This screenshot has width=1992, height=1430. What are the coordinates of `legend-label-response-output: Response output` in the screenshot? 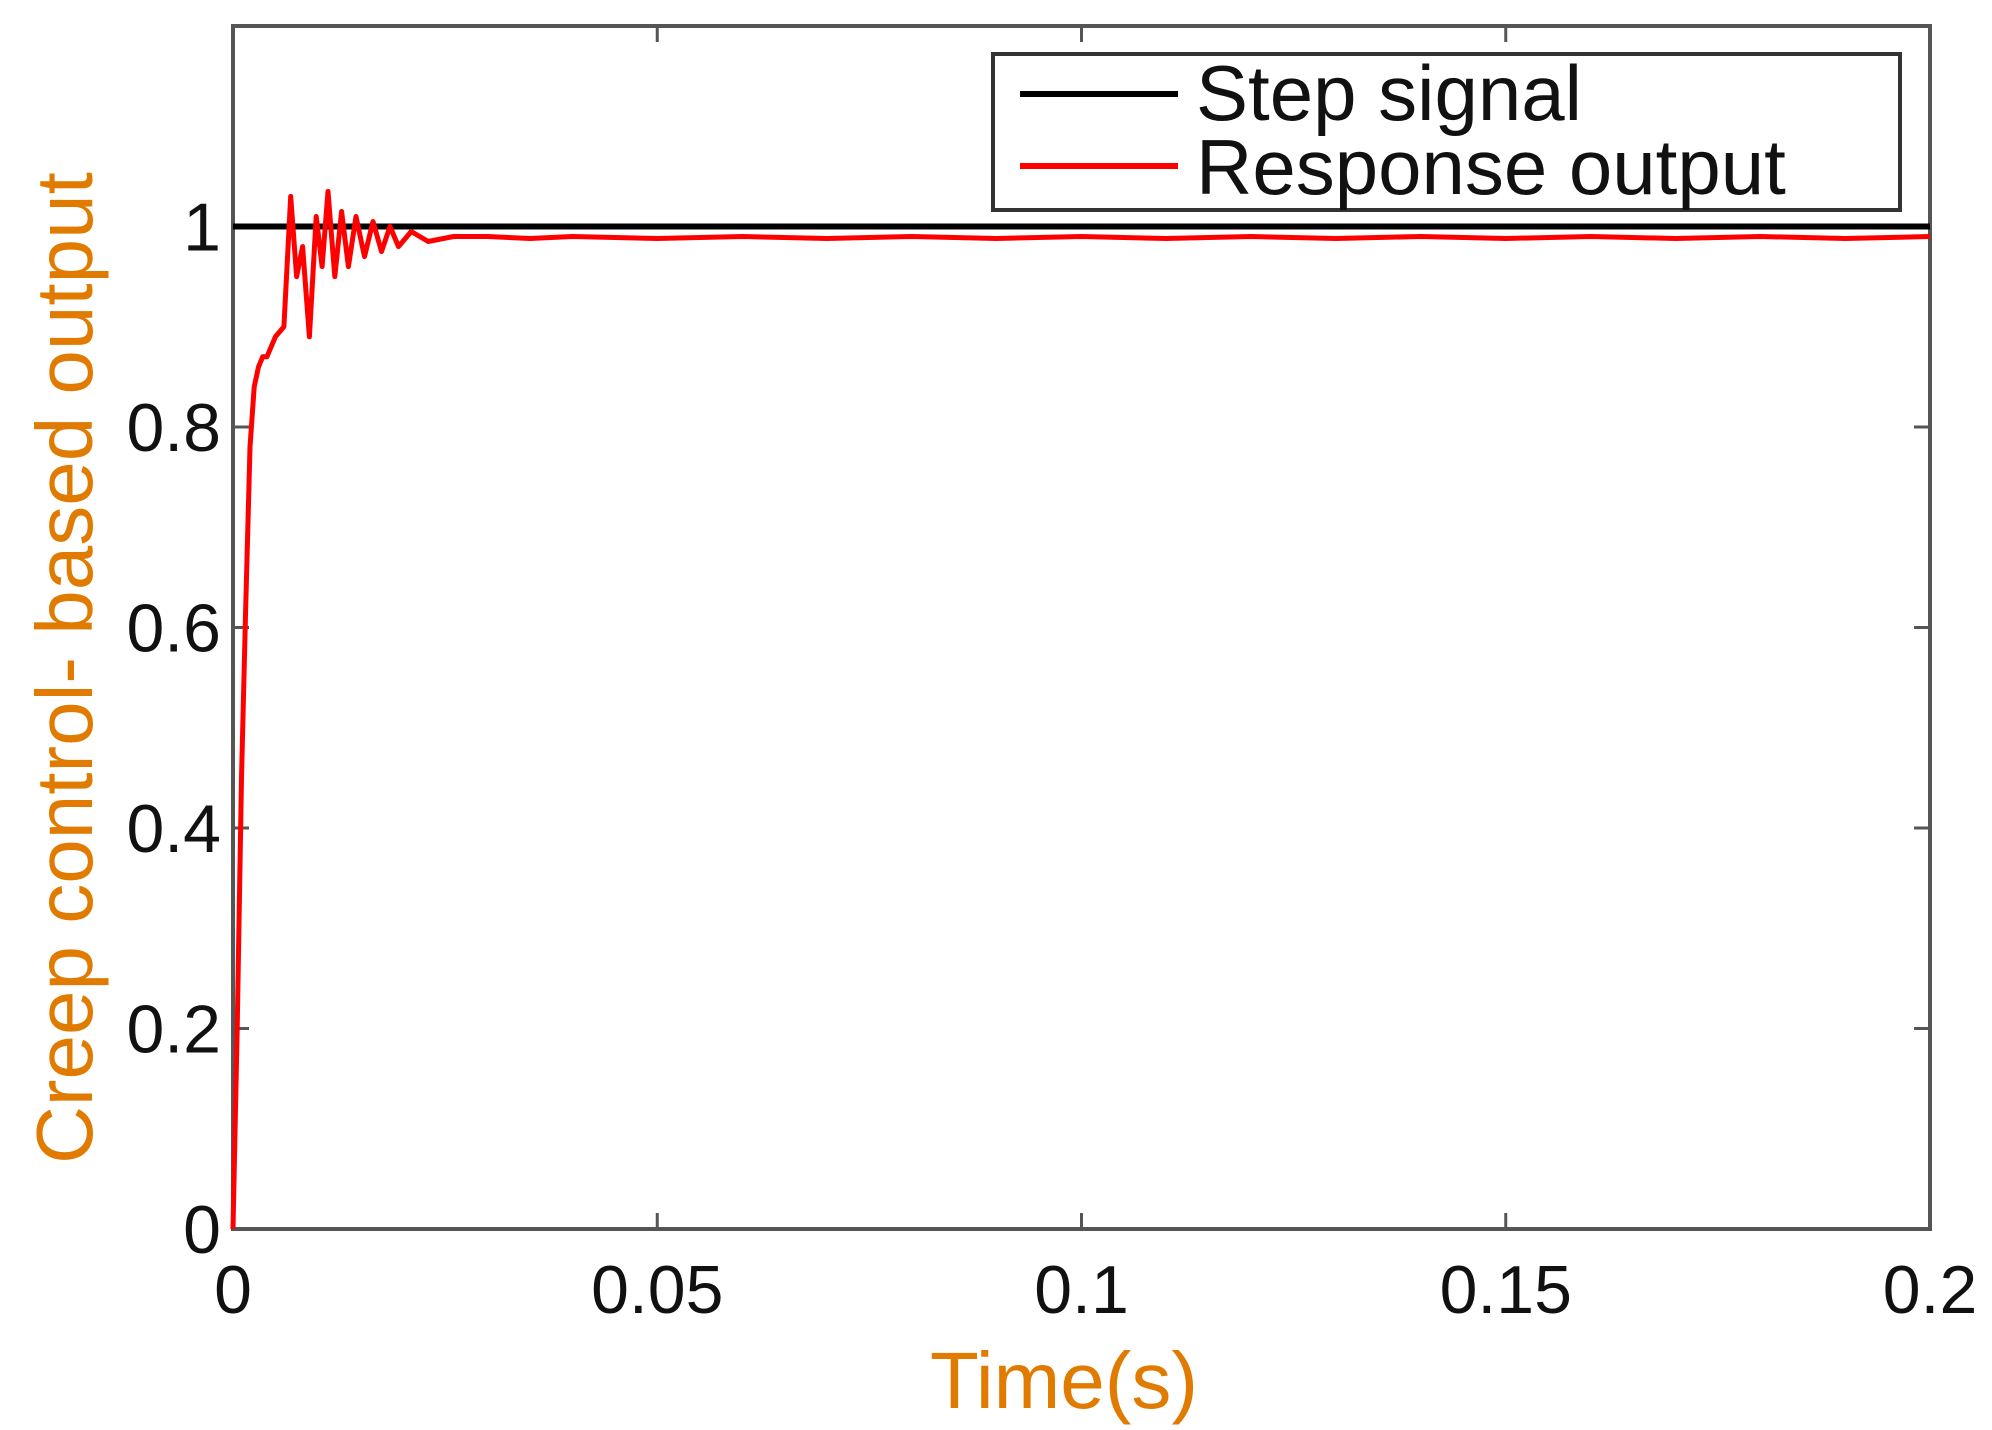 It's located at (1491, 167).